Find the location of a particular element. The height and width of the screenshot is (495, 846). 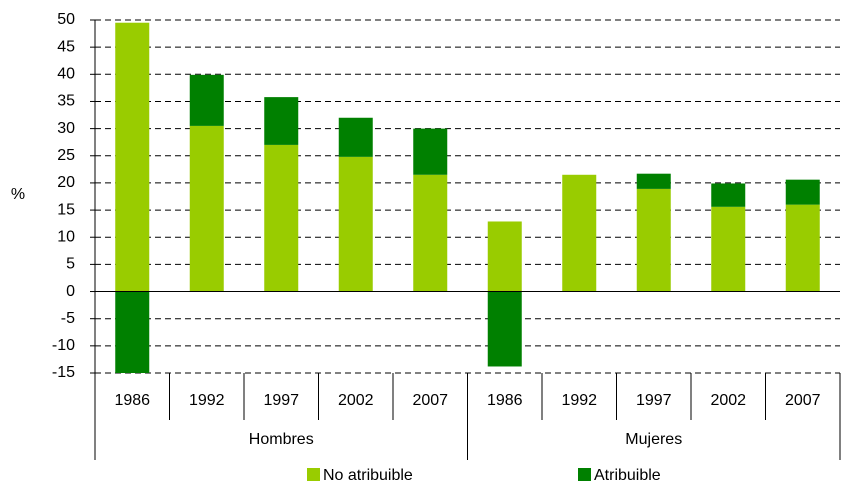

y-tick-label: 45 is located at coordinates (66, 46).